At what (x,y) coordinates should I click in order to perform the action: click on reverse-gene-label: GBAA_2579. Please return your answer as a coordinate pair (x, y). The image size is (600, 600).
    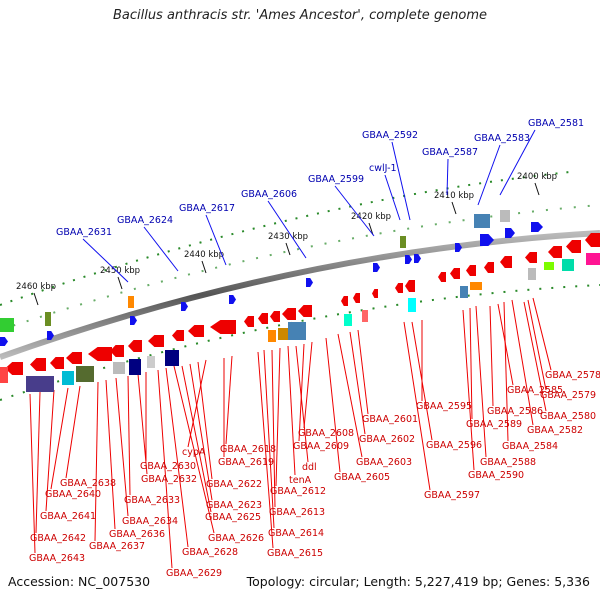
    Looking at the image, I should click on (568, 395).